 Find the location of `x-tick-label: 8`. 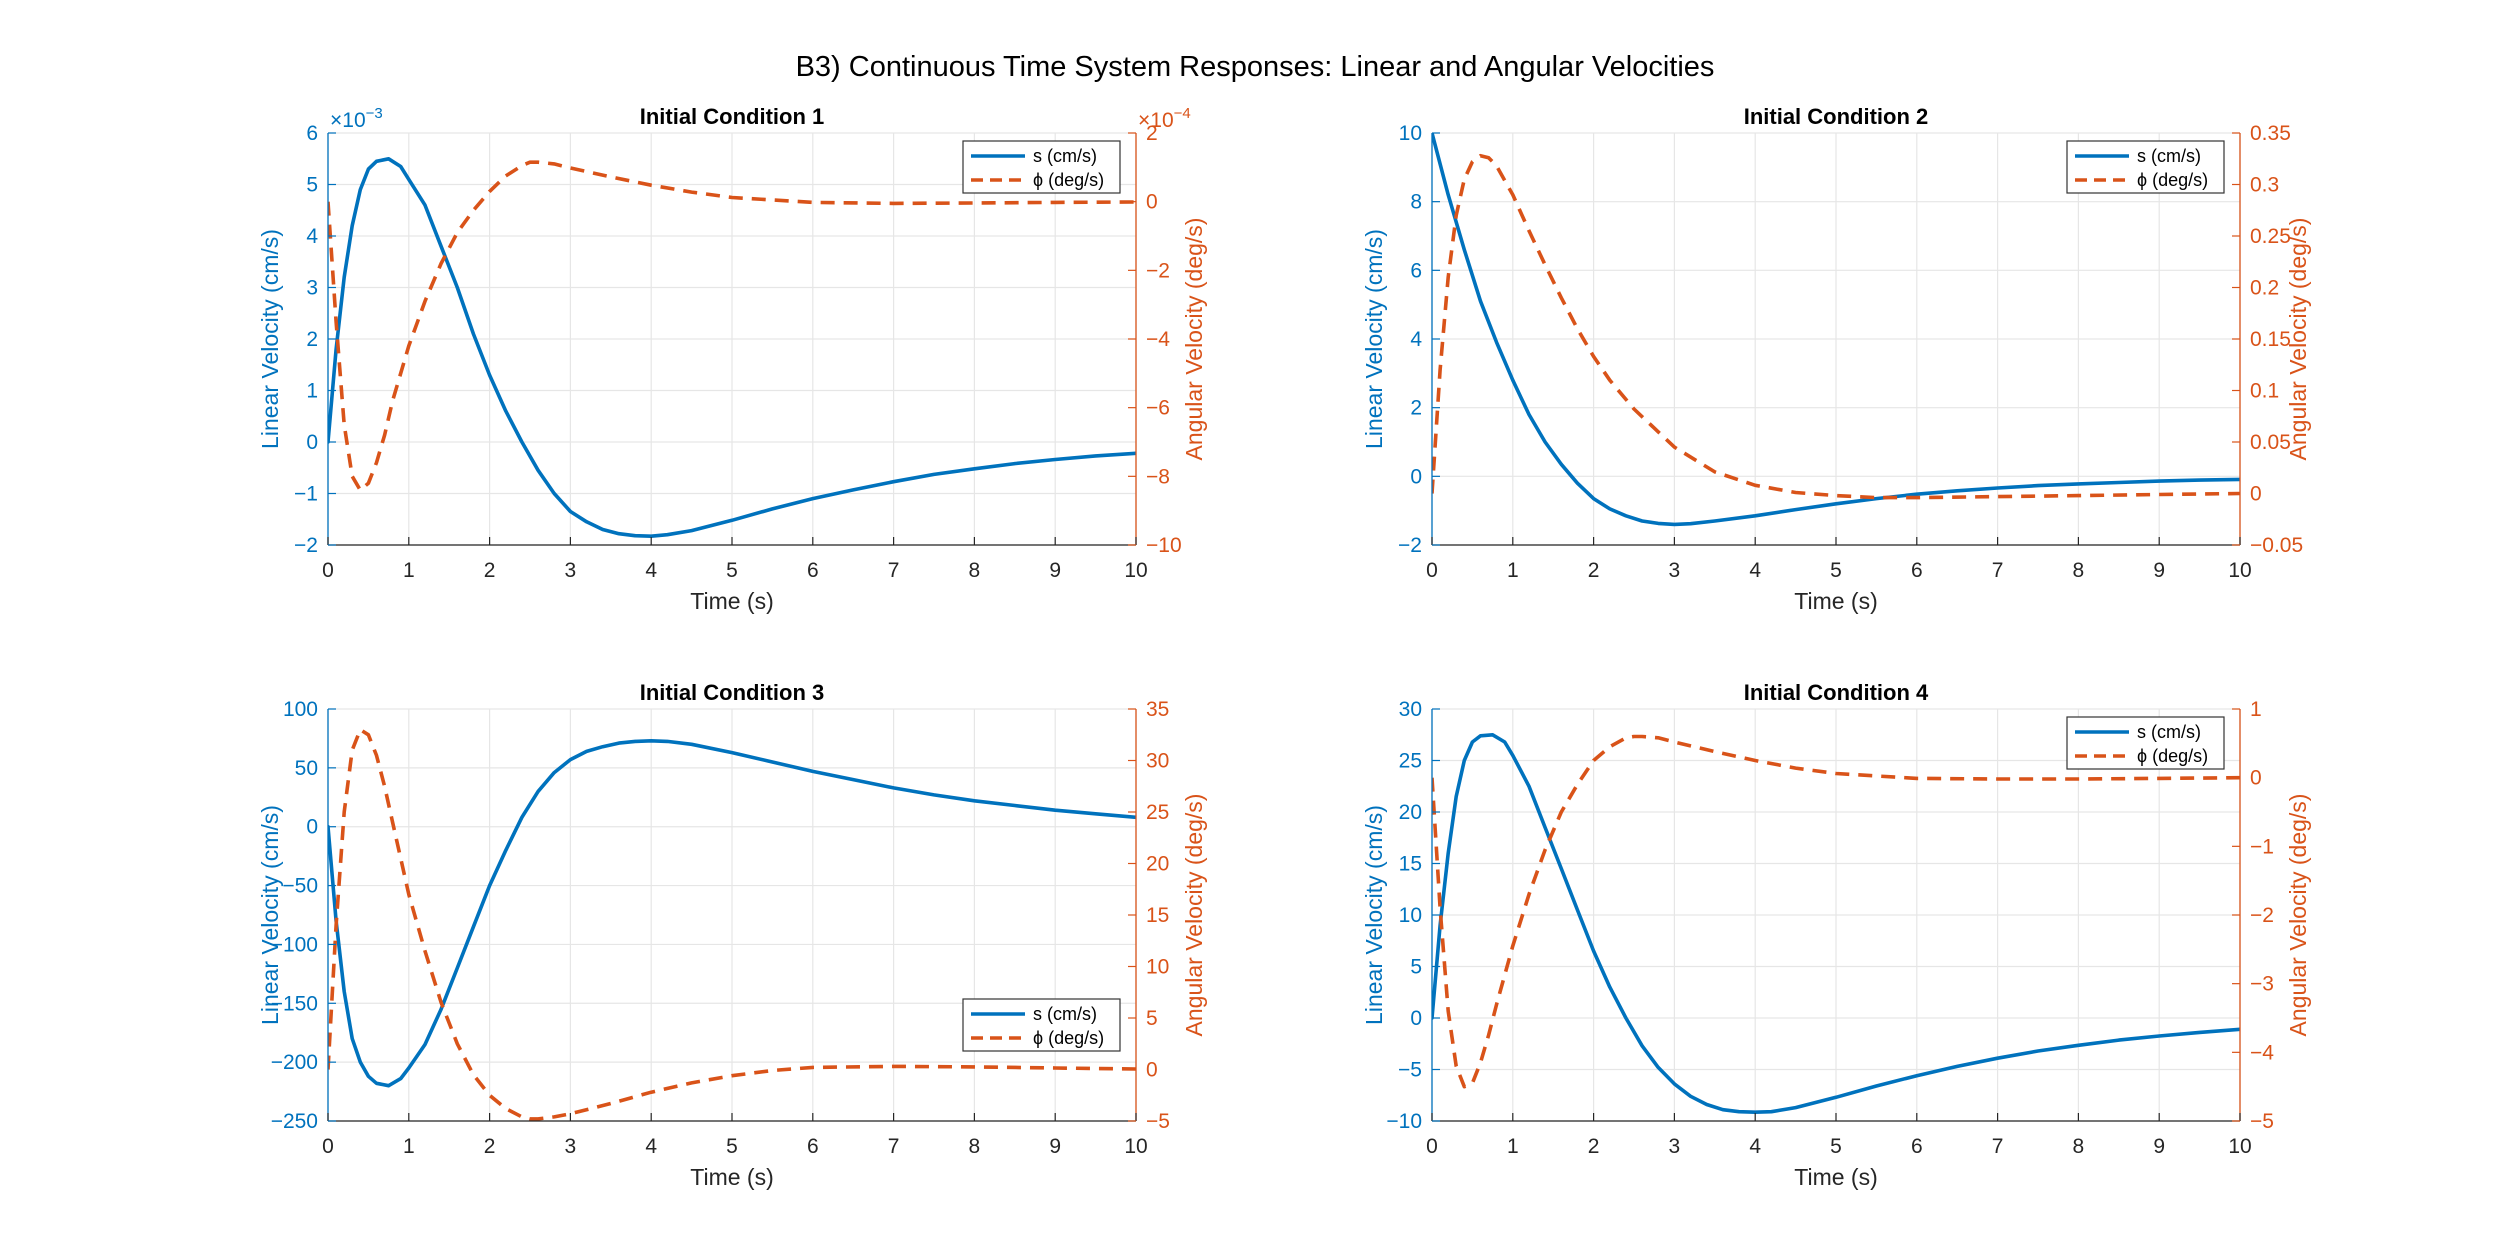

x-tick-label: 8 is located at coordinates (975, 570).